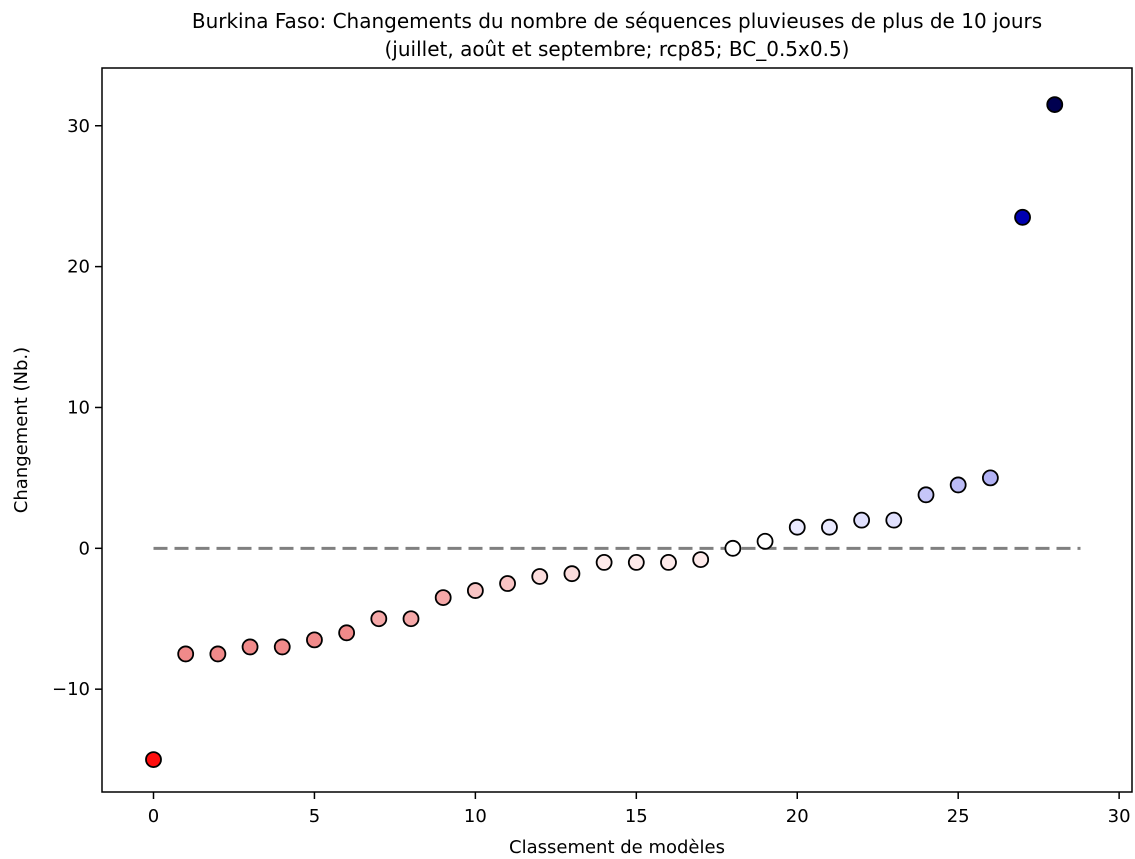  Describe the element at coordinates (78, 126) in the screenshot. I see `y-tick-label: 30` at that location.